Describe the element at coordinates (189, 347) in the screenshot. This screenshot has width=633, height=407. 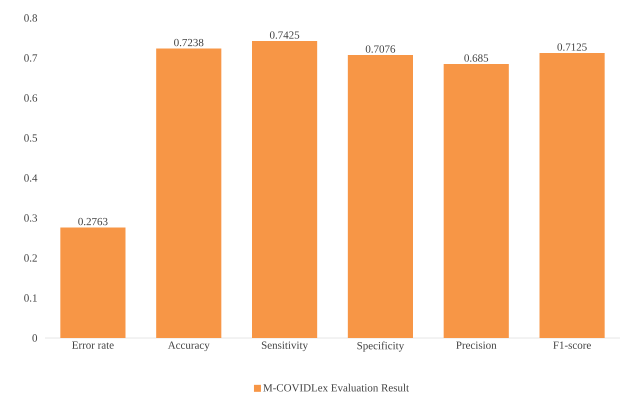
I see `x-tick-label: Accuracy` at that location.